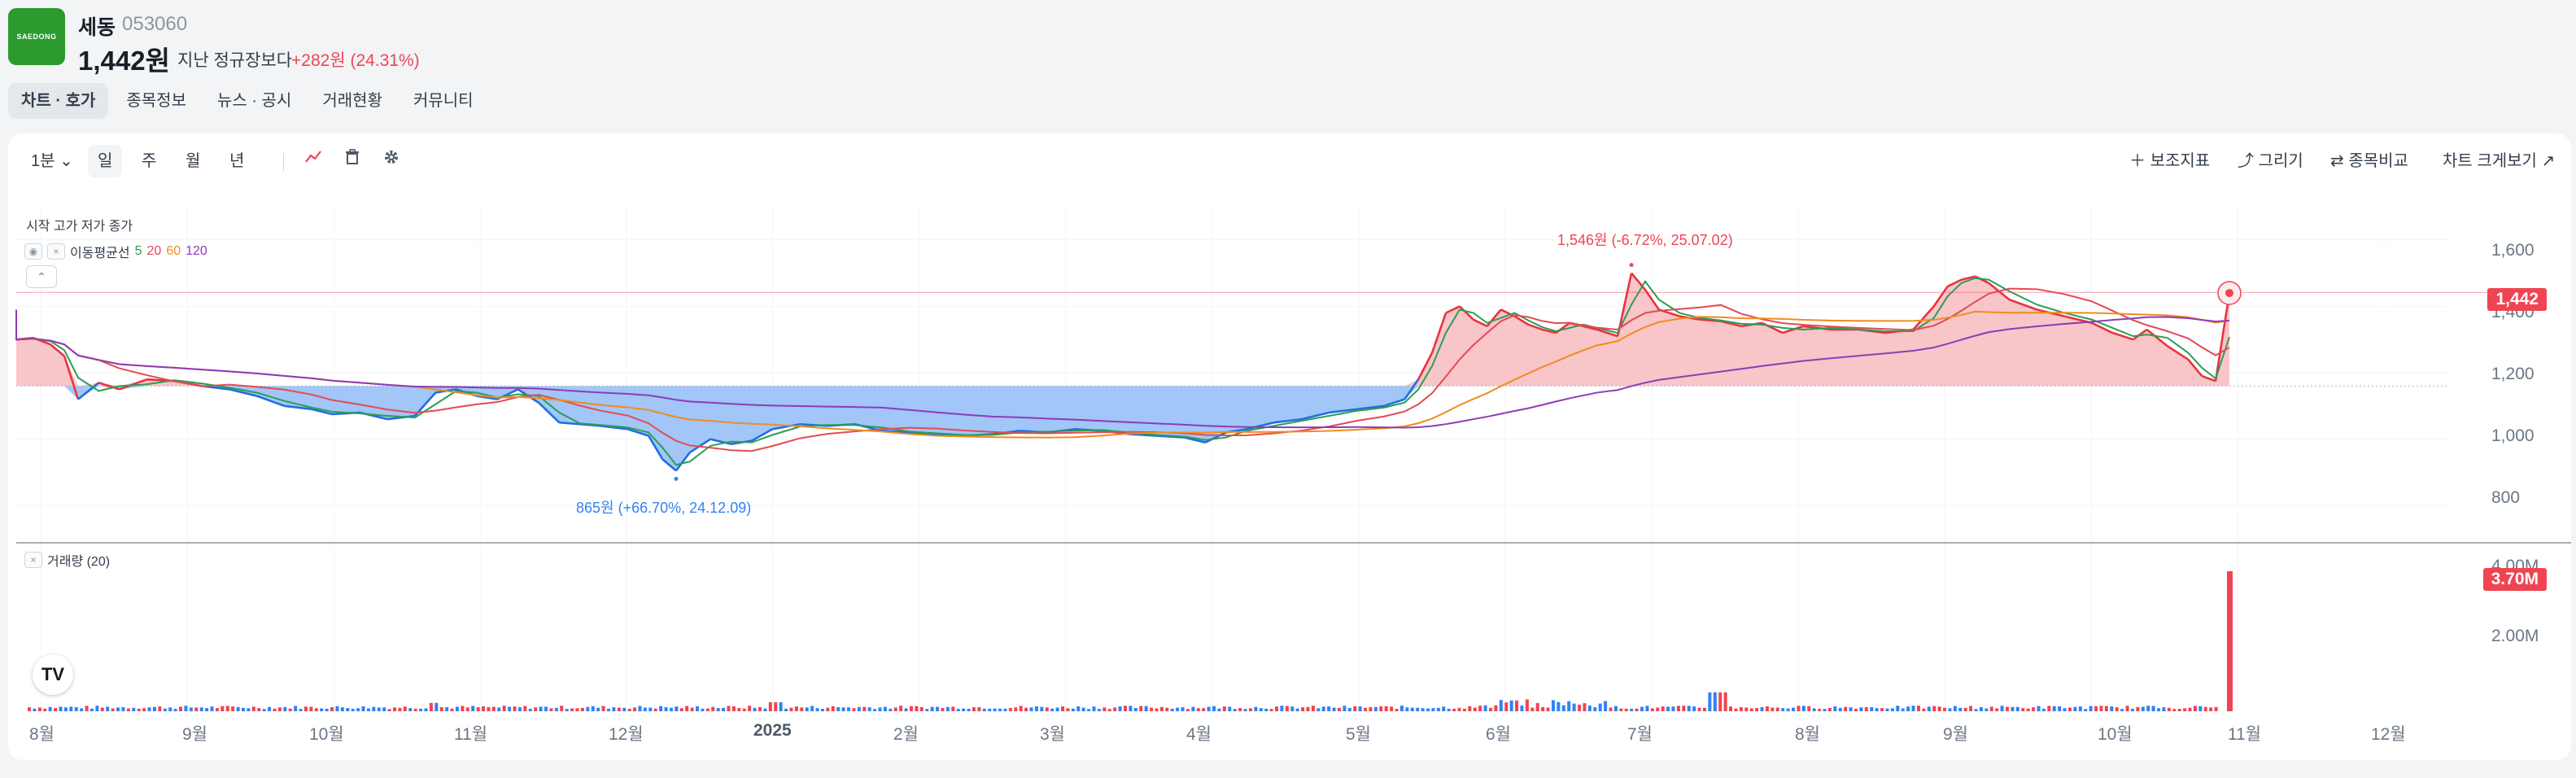 The width and height of the screenshot is (2576, 778). I want to click on x-tick: 12월, so click(626, 734).